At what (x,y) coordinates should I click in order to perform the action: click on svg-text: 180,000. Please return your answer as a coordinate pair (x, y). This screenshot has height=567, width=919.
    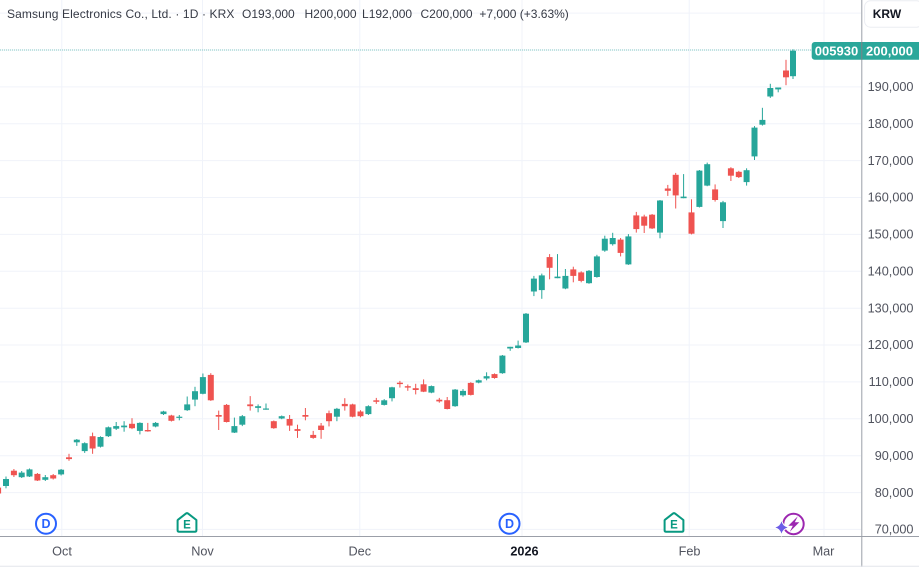
    Looking at the image, I should click on (891, 124).